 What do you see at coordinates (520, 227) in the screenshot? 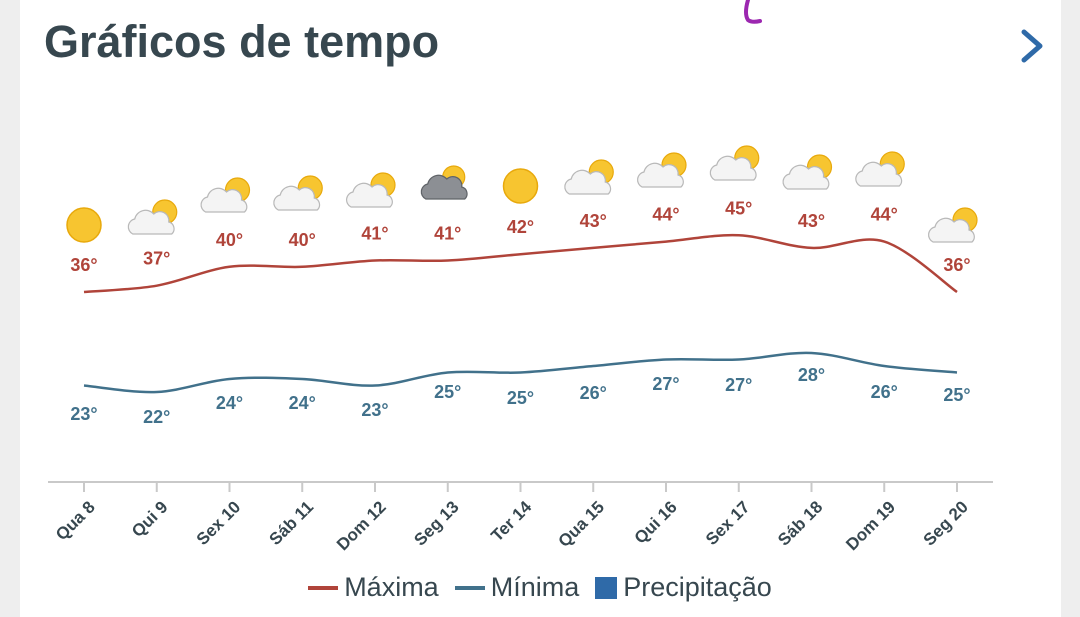
I see `max-temp-label: 42°` at bounding box center [520, 227].